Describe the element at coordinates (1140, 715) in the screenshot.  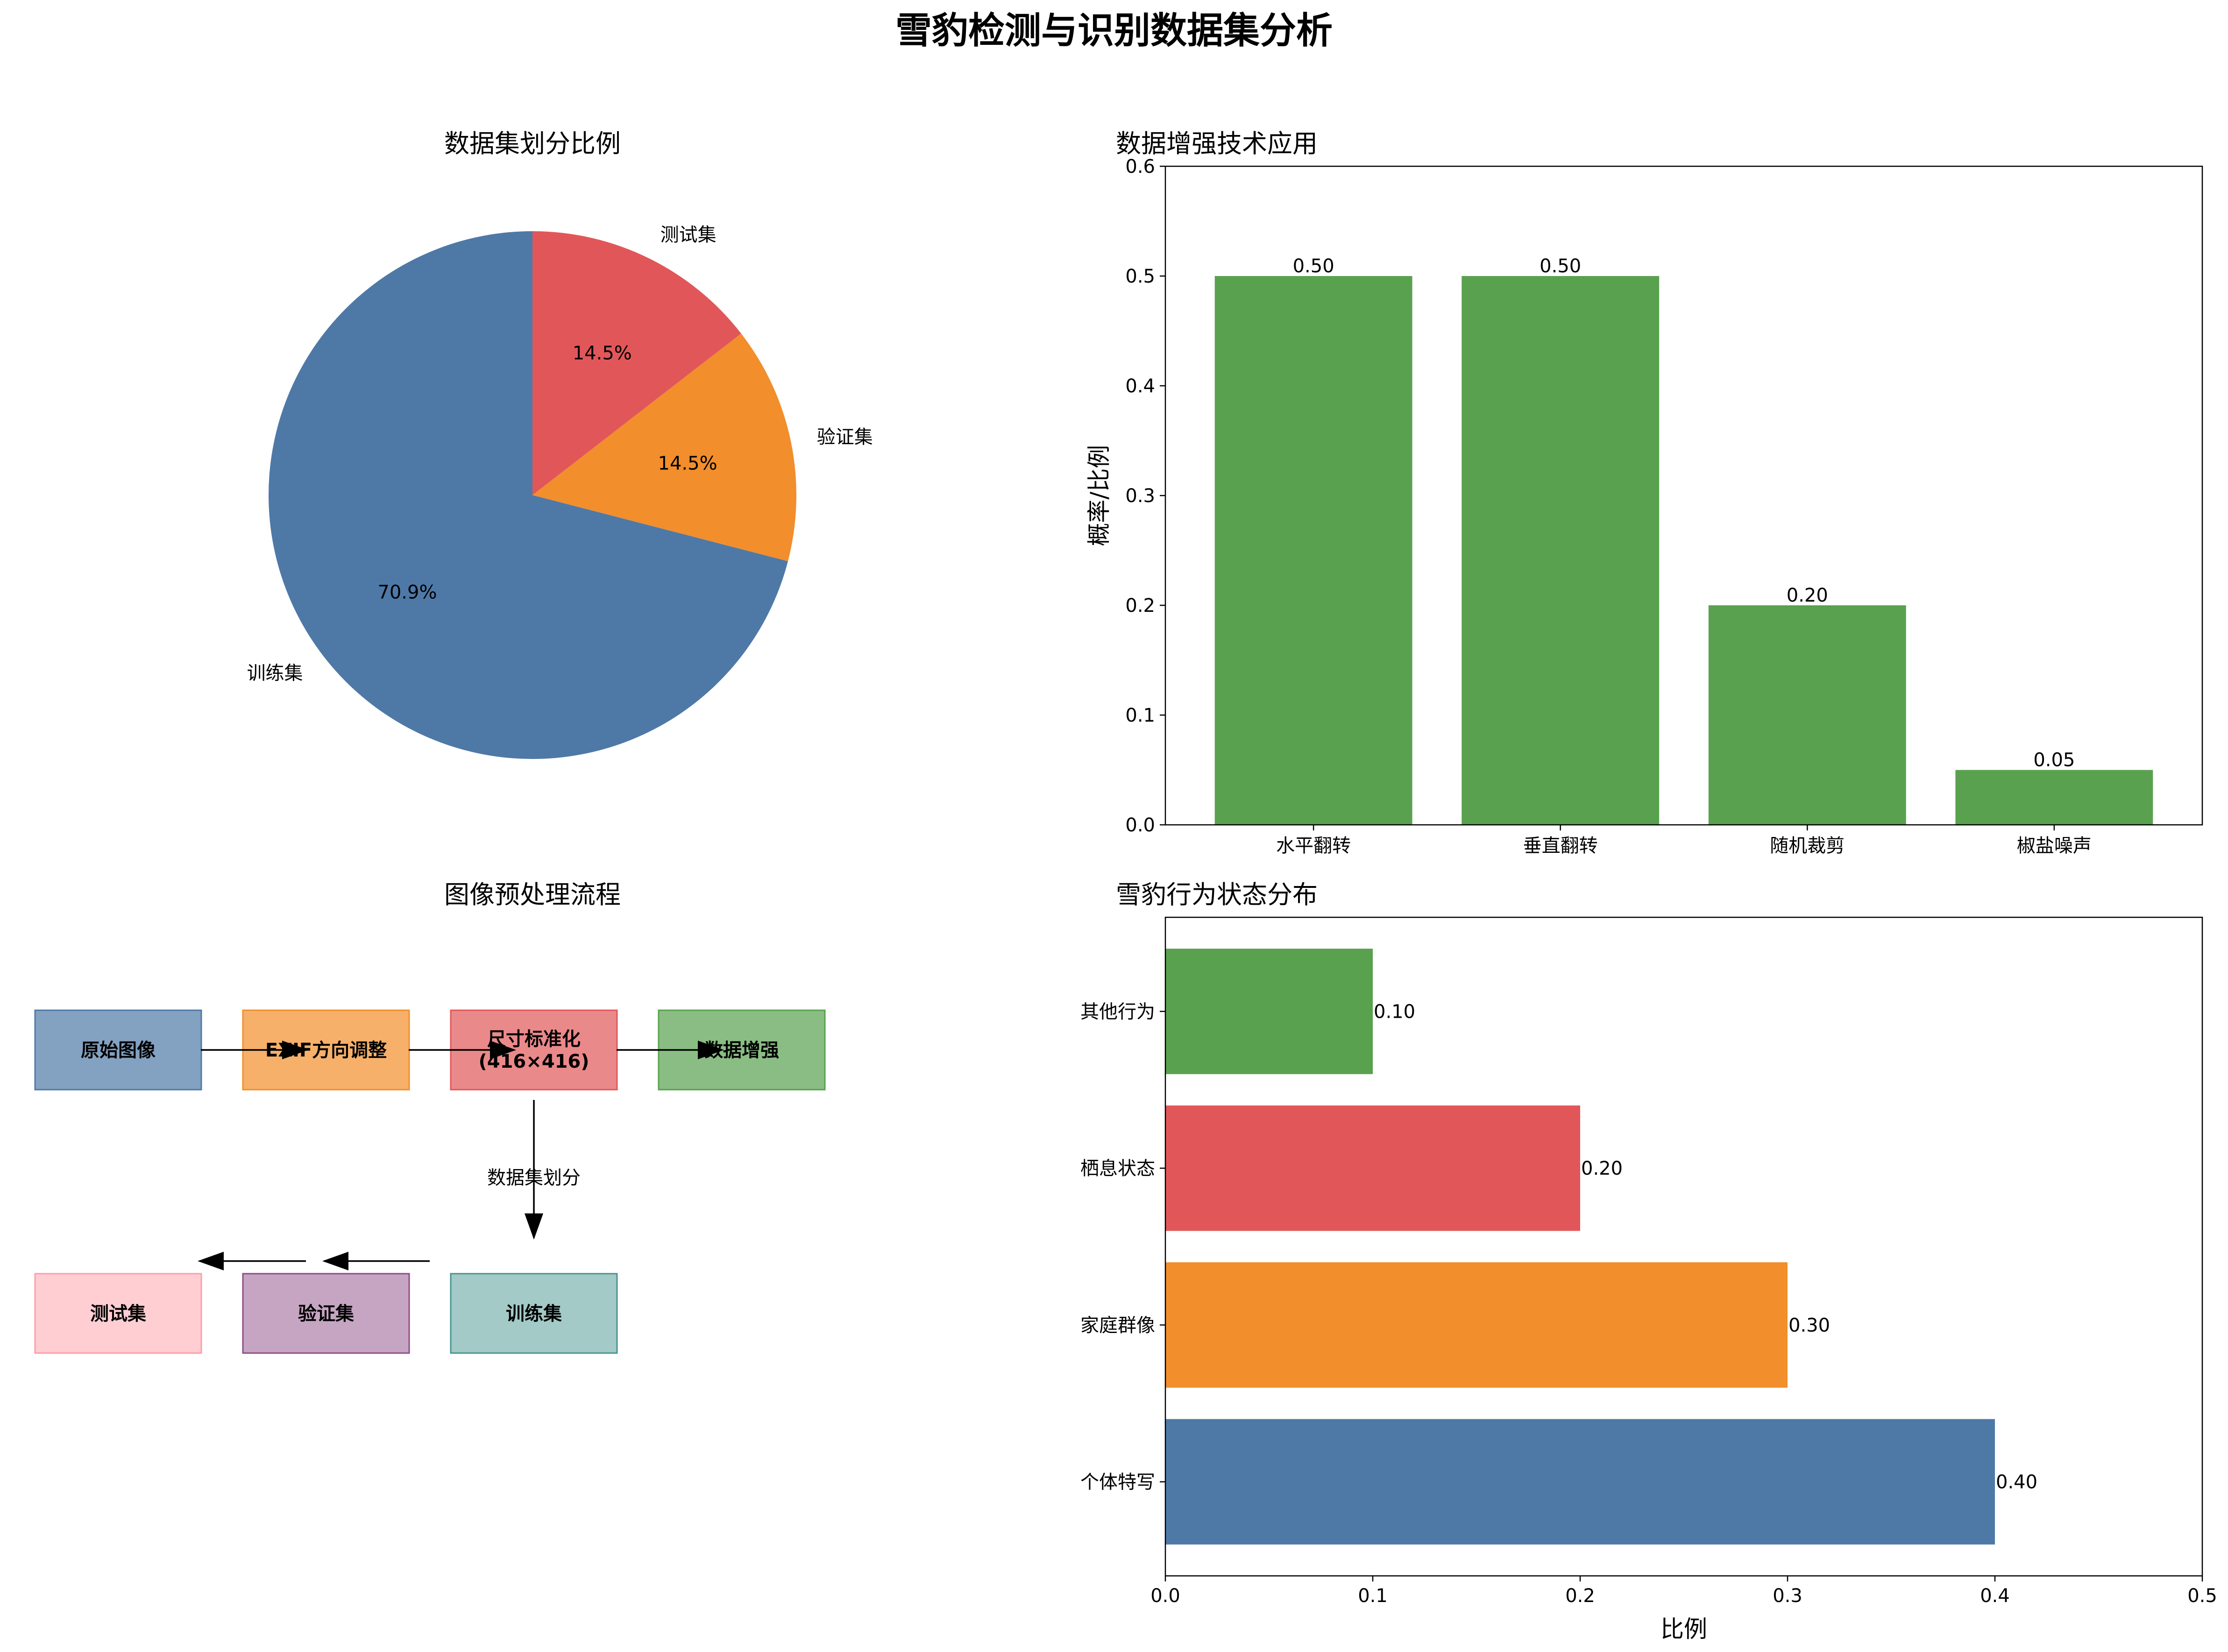
I see `augmentation-y-tick-label-1: 0.1` at that location.